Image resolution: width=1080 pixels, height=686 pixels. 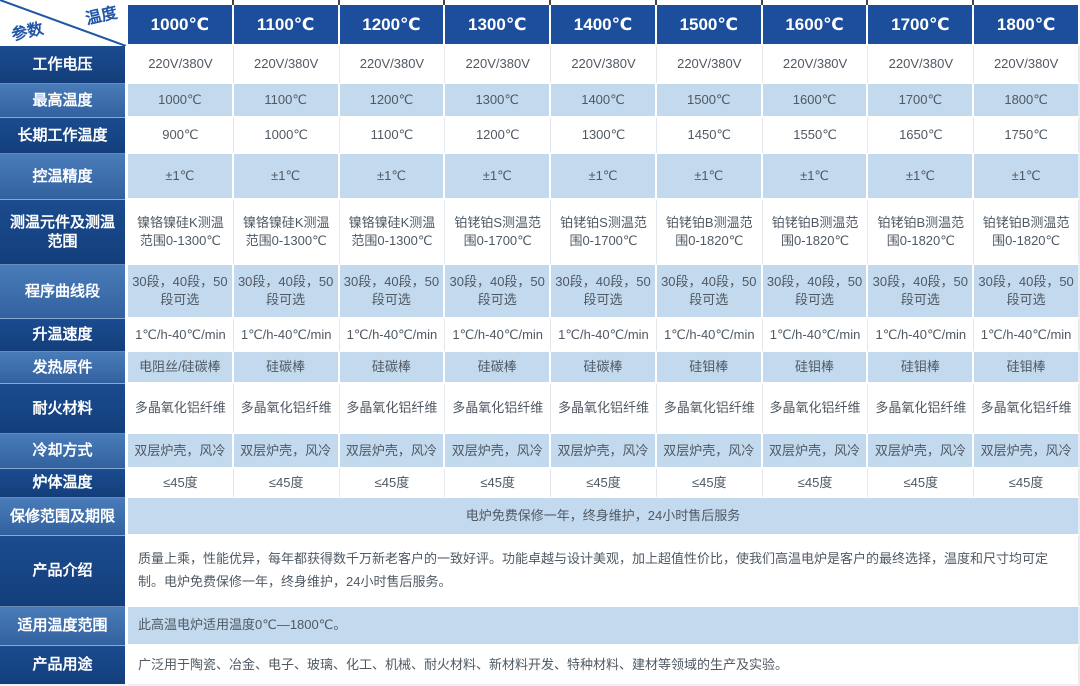 What do you see at coordinates (709, 25) in the screenshot?
I see `column-header: 1500℃` at bounding box center [709, 25].